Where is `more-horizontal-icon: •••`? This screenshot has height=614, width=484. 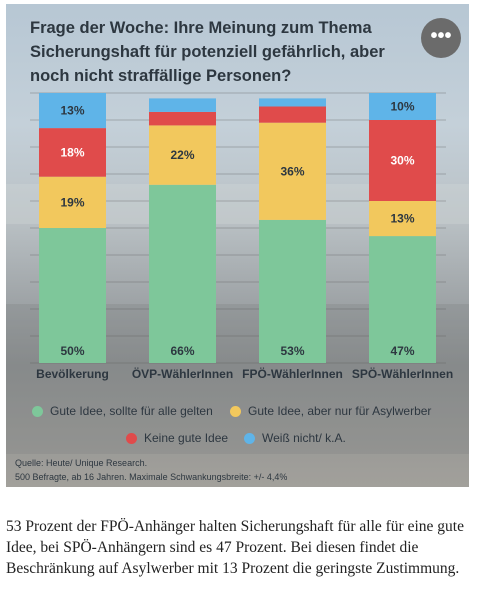
more-horizontal-icon: ••• is located at coordinates (441, 36).